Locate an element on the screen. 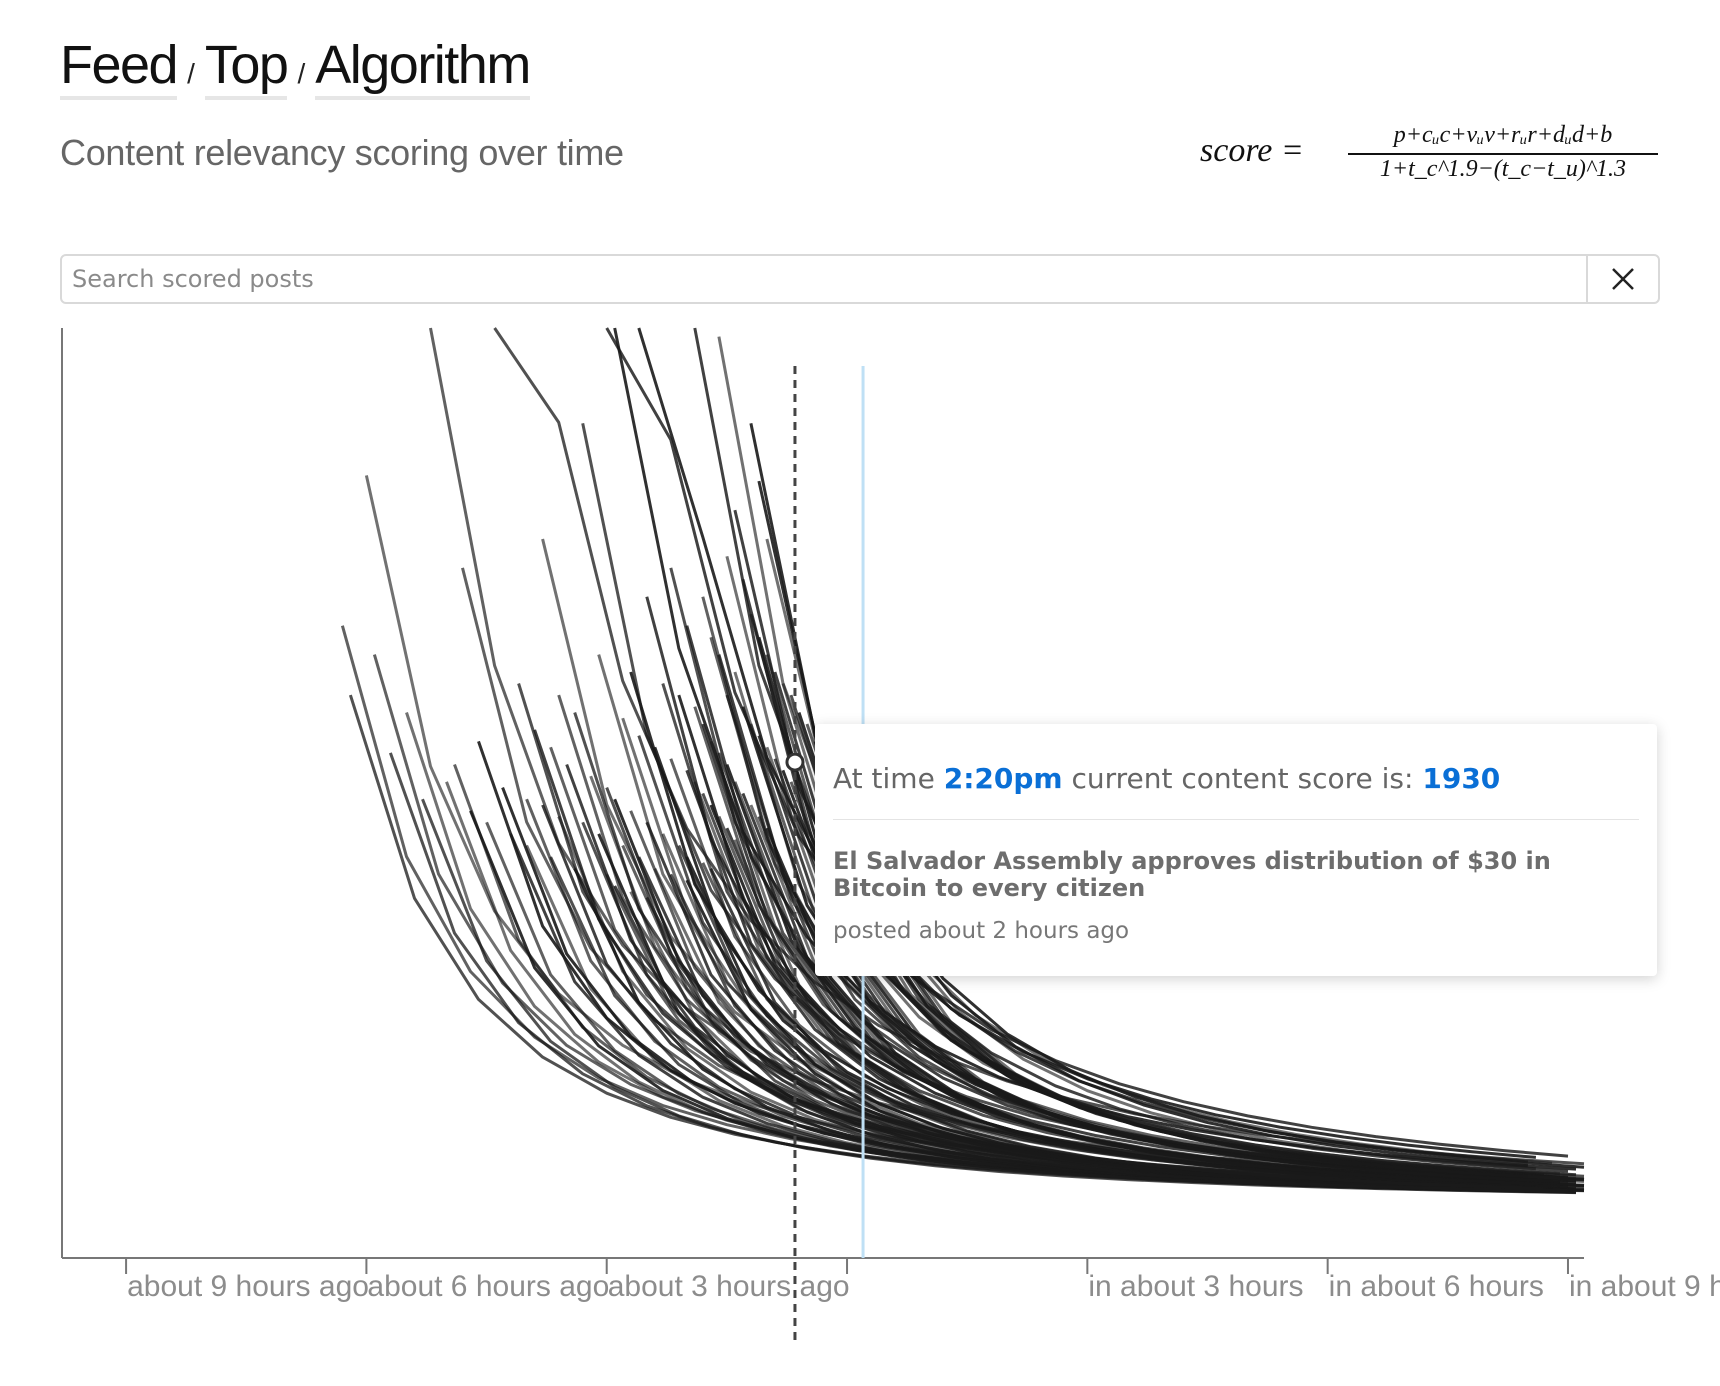  x-tick-label: about 9 hours ago is located at coordinates (248, 1286).